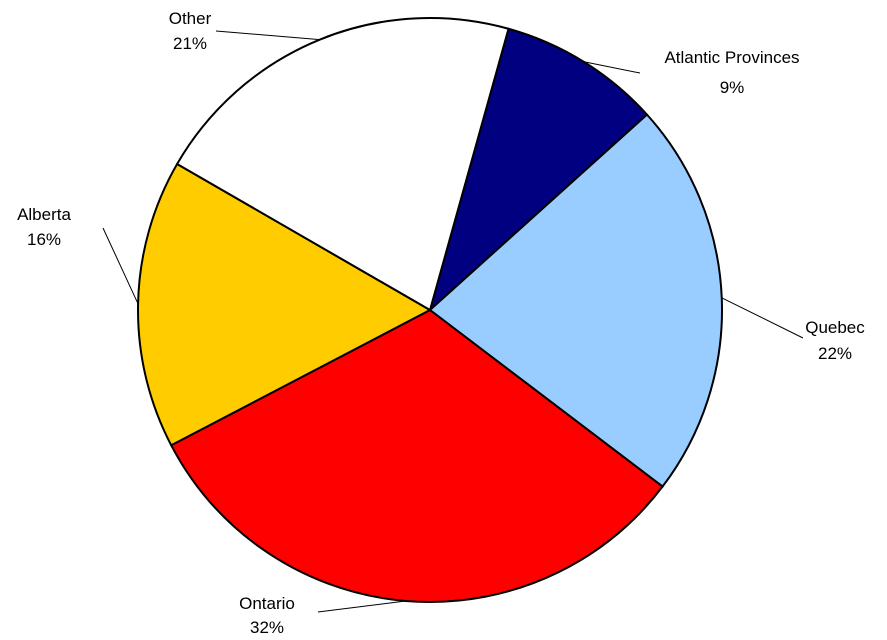 This screenshot has width=887, height=640. What do you see at coordinates (732, 87) in the screenshot?
I see `slice-percent-label: 9%` at bounding box center [732, 87].